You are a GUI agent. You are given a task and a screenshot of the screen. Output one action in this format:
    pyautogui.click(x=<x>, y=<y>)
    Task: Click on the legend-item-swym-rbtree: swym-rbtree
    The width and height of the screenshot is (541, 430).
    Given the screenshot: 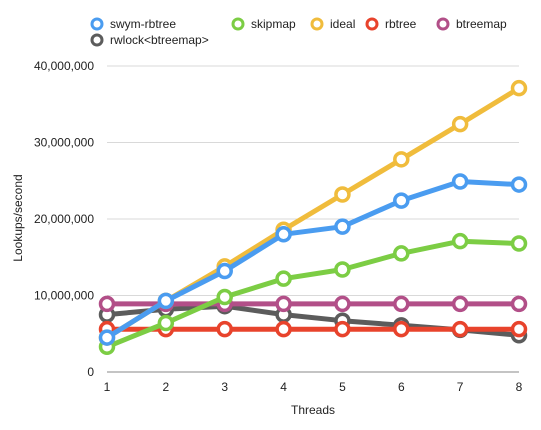 What is the action you would take?
    pyautogui.click(x=133, y=24)
    